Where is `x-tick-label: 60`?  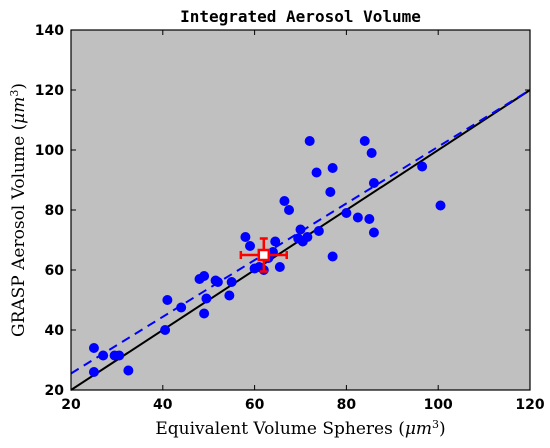 x-tick-label: 60 is located at coordinates (255, 405).